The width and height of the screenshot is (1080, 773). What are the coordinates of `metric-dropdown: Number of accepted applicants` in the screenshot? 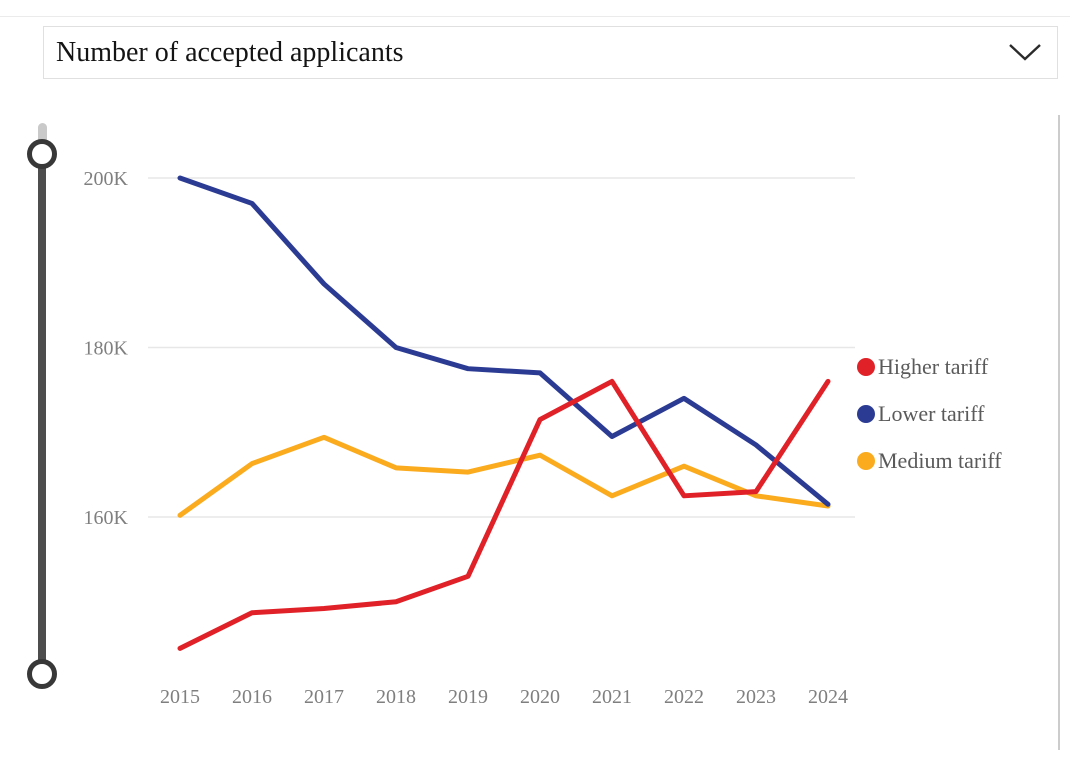 It's located at (550, 52).